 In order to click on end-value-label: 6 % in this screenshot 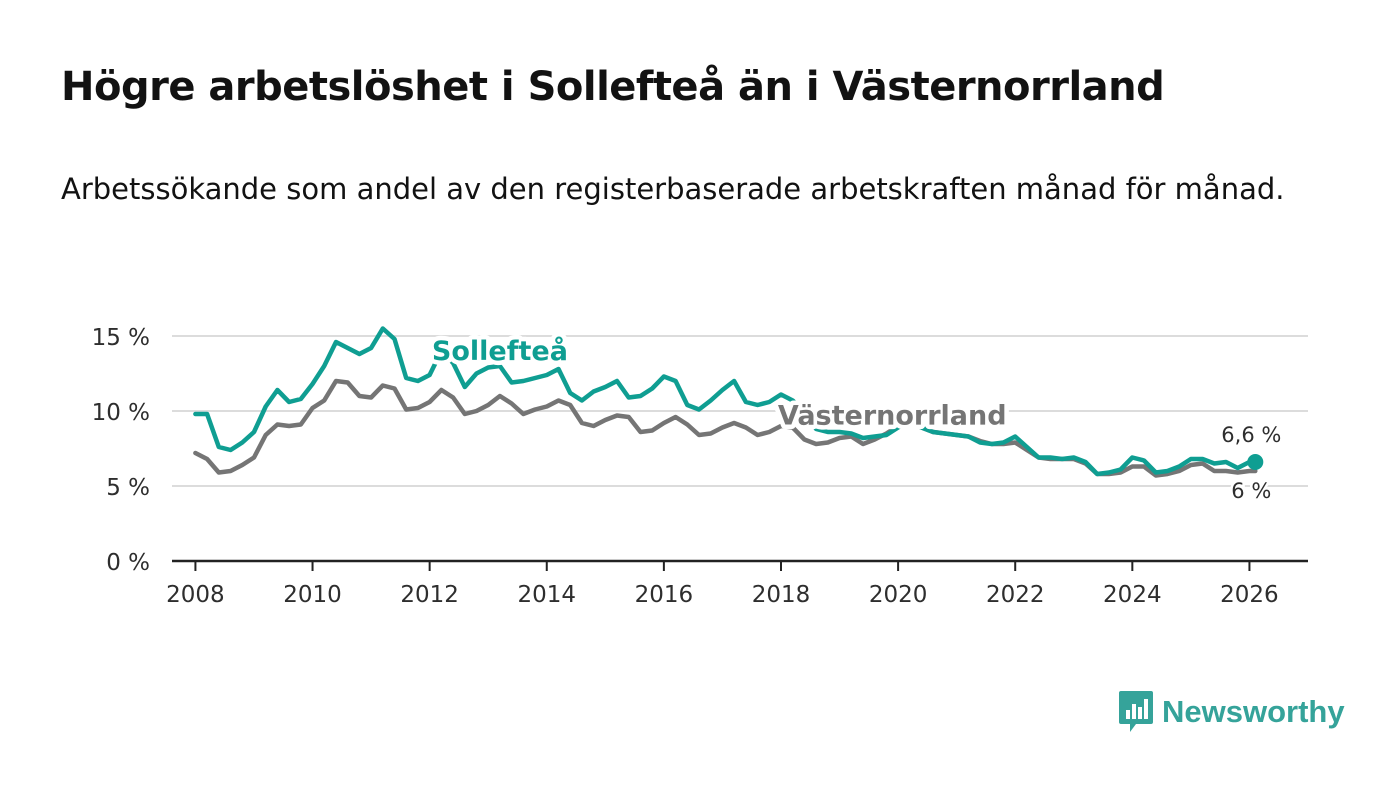, I will do `click(1251, 491)`.